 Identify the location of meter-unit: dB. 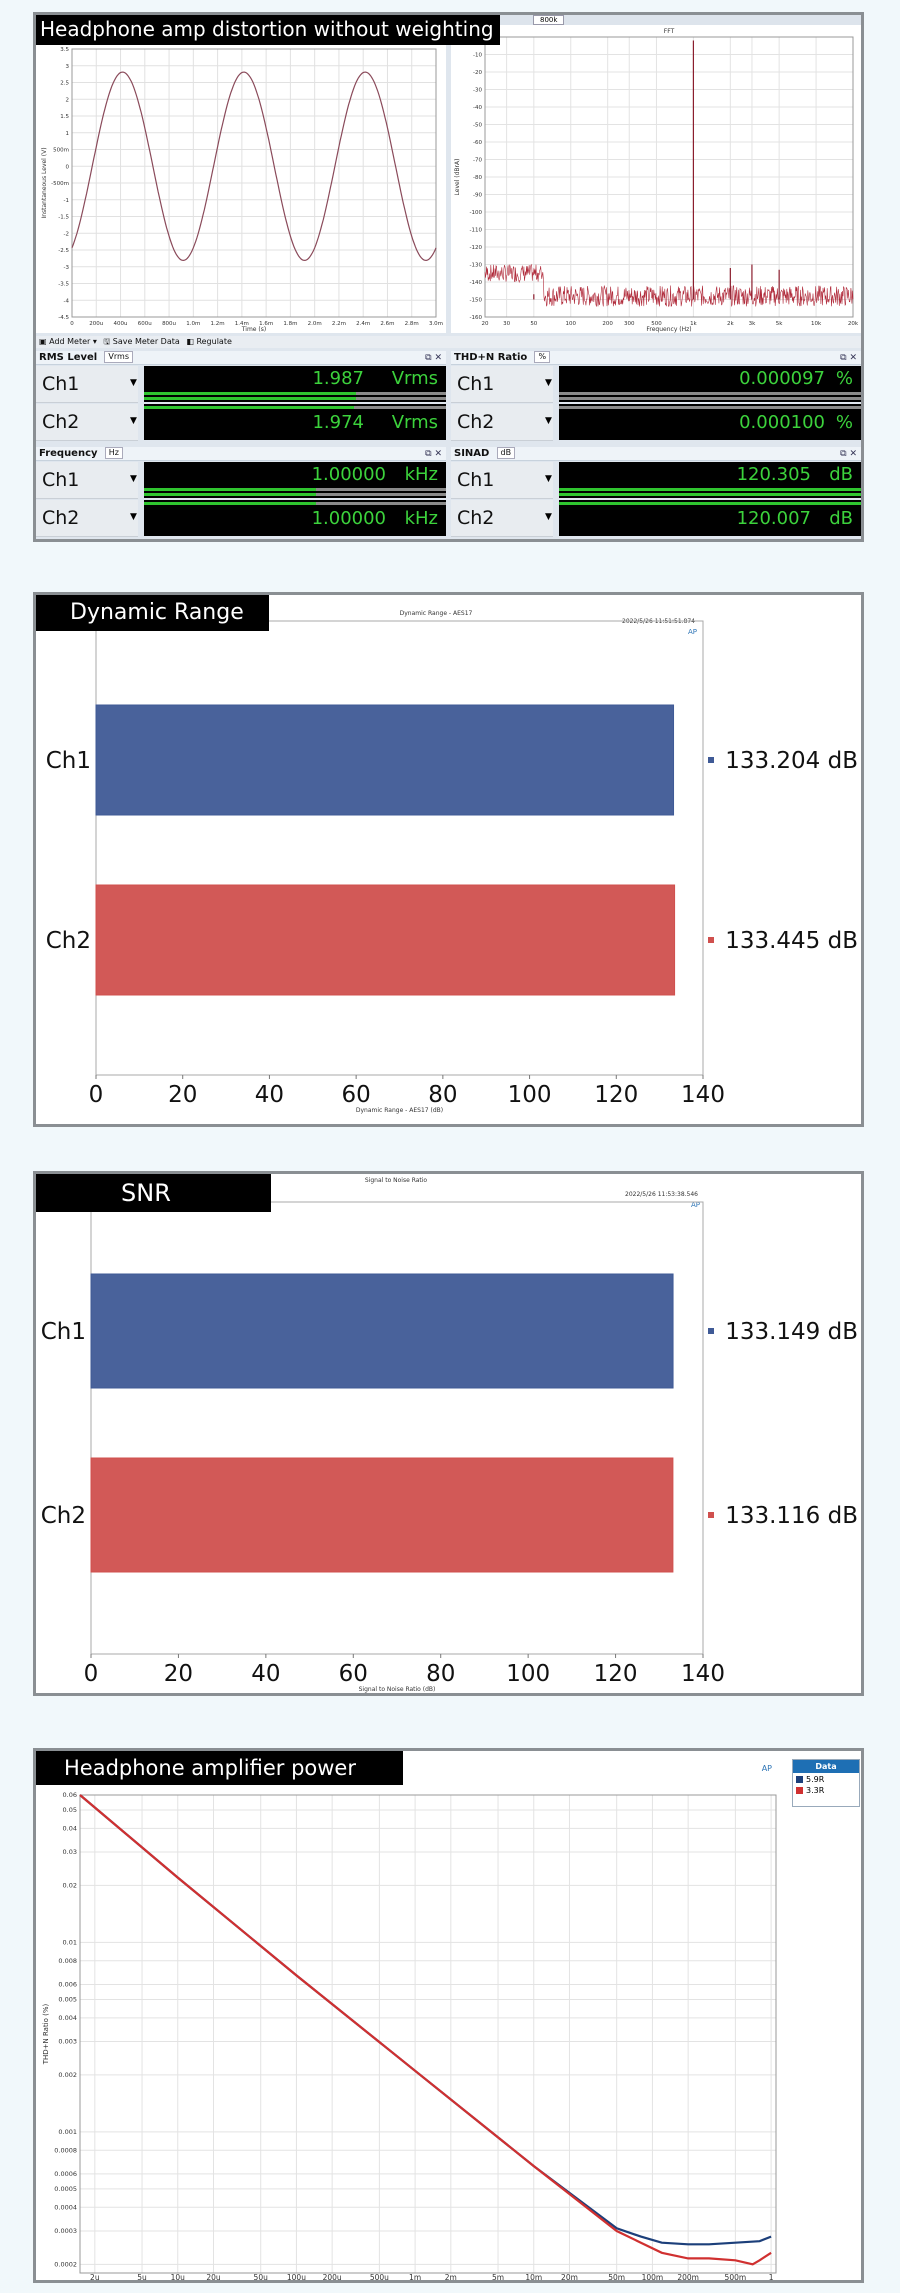
(841, 474).